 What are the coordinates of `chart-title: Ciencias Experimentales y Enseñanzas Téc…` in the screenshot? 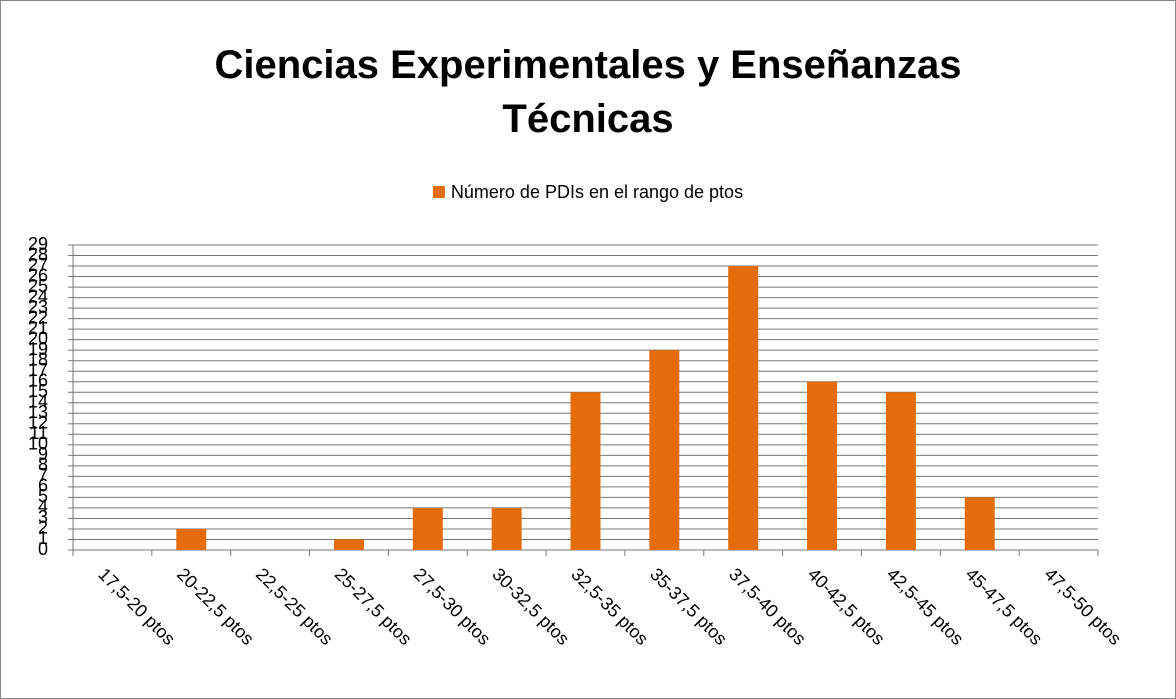 It's located at (588, 92).